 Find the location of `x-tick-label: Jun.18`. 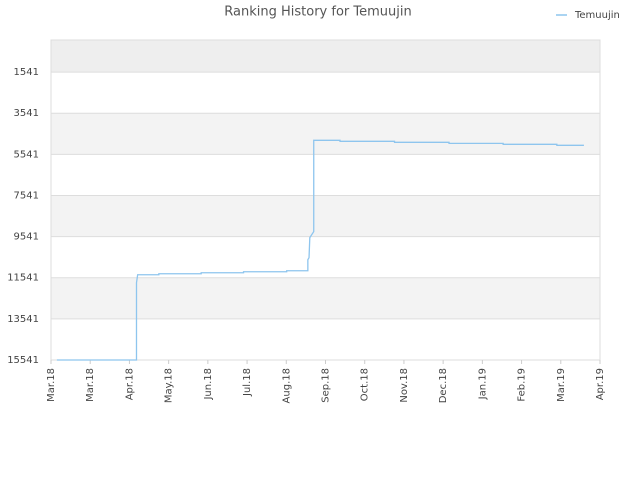

x-tick-label: Jun.18 is located at coordinates (208, 384).